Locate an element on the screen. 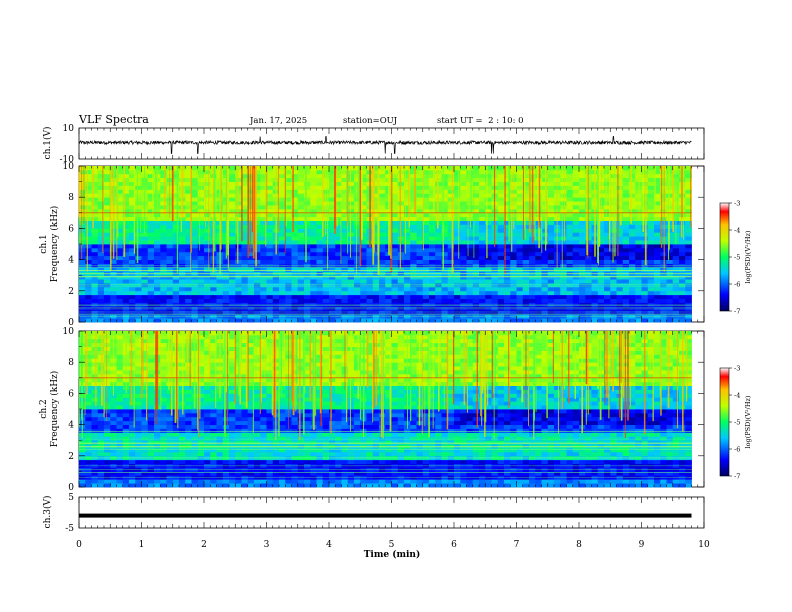  frequency-tick-label: 8 is located at coordinates (71, 198).